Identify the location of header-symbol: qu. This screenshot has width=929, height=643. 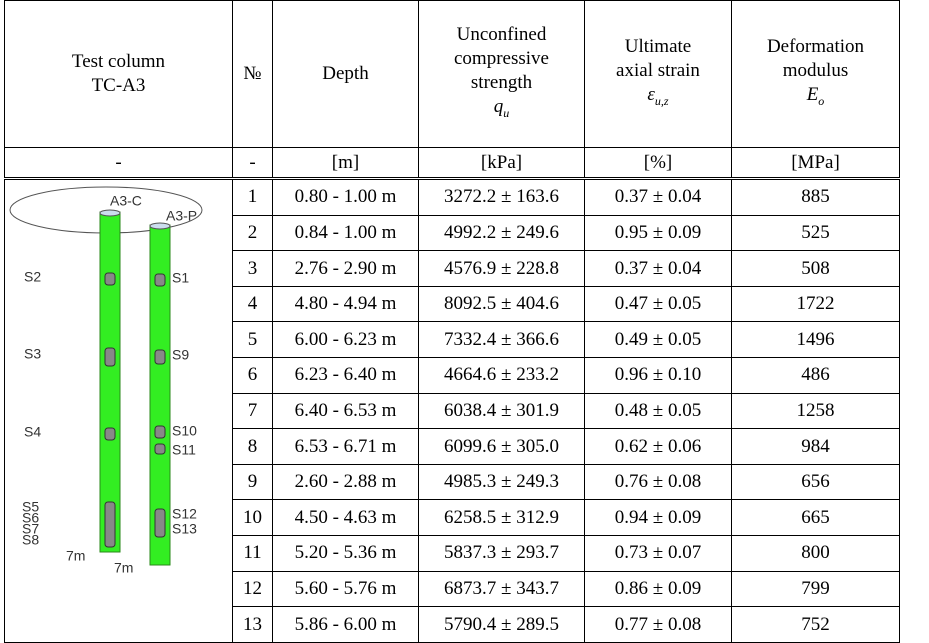
(501, 110).